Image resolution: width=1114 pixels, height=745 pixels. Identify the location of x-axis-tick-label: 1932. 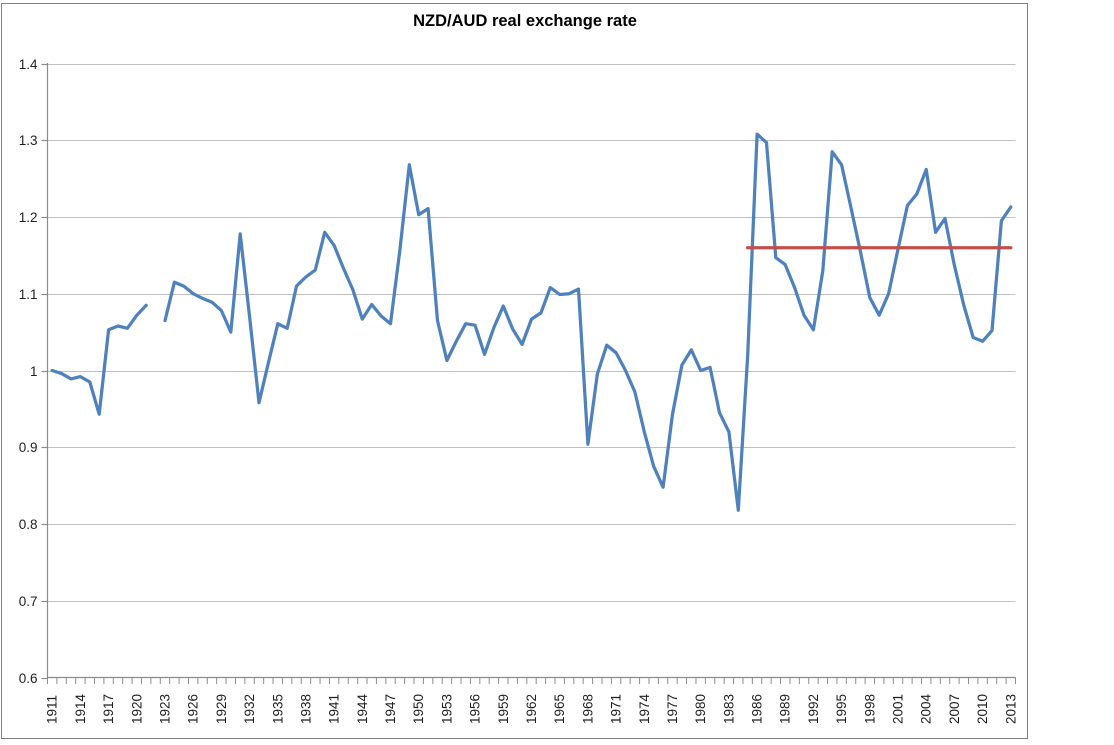
(249, 709).